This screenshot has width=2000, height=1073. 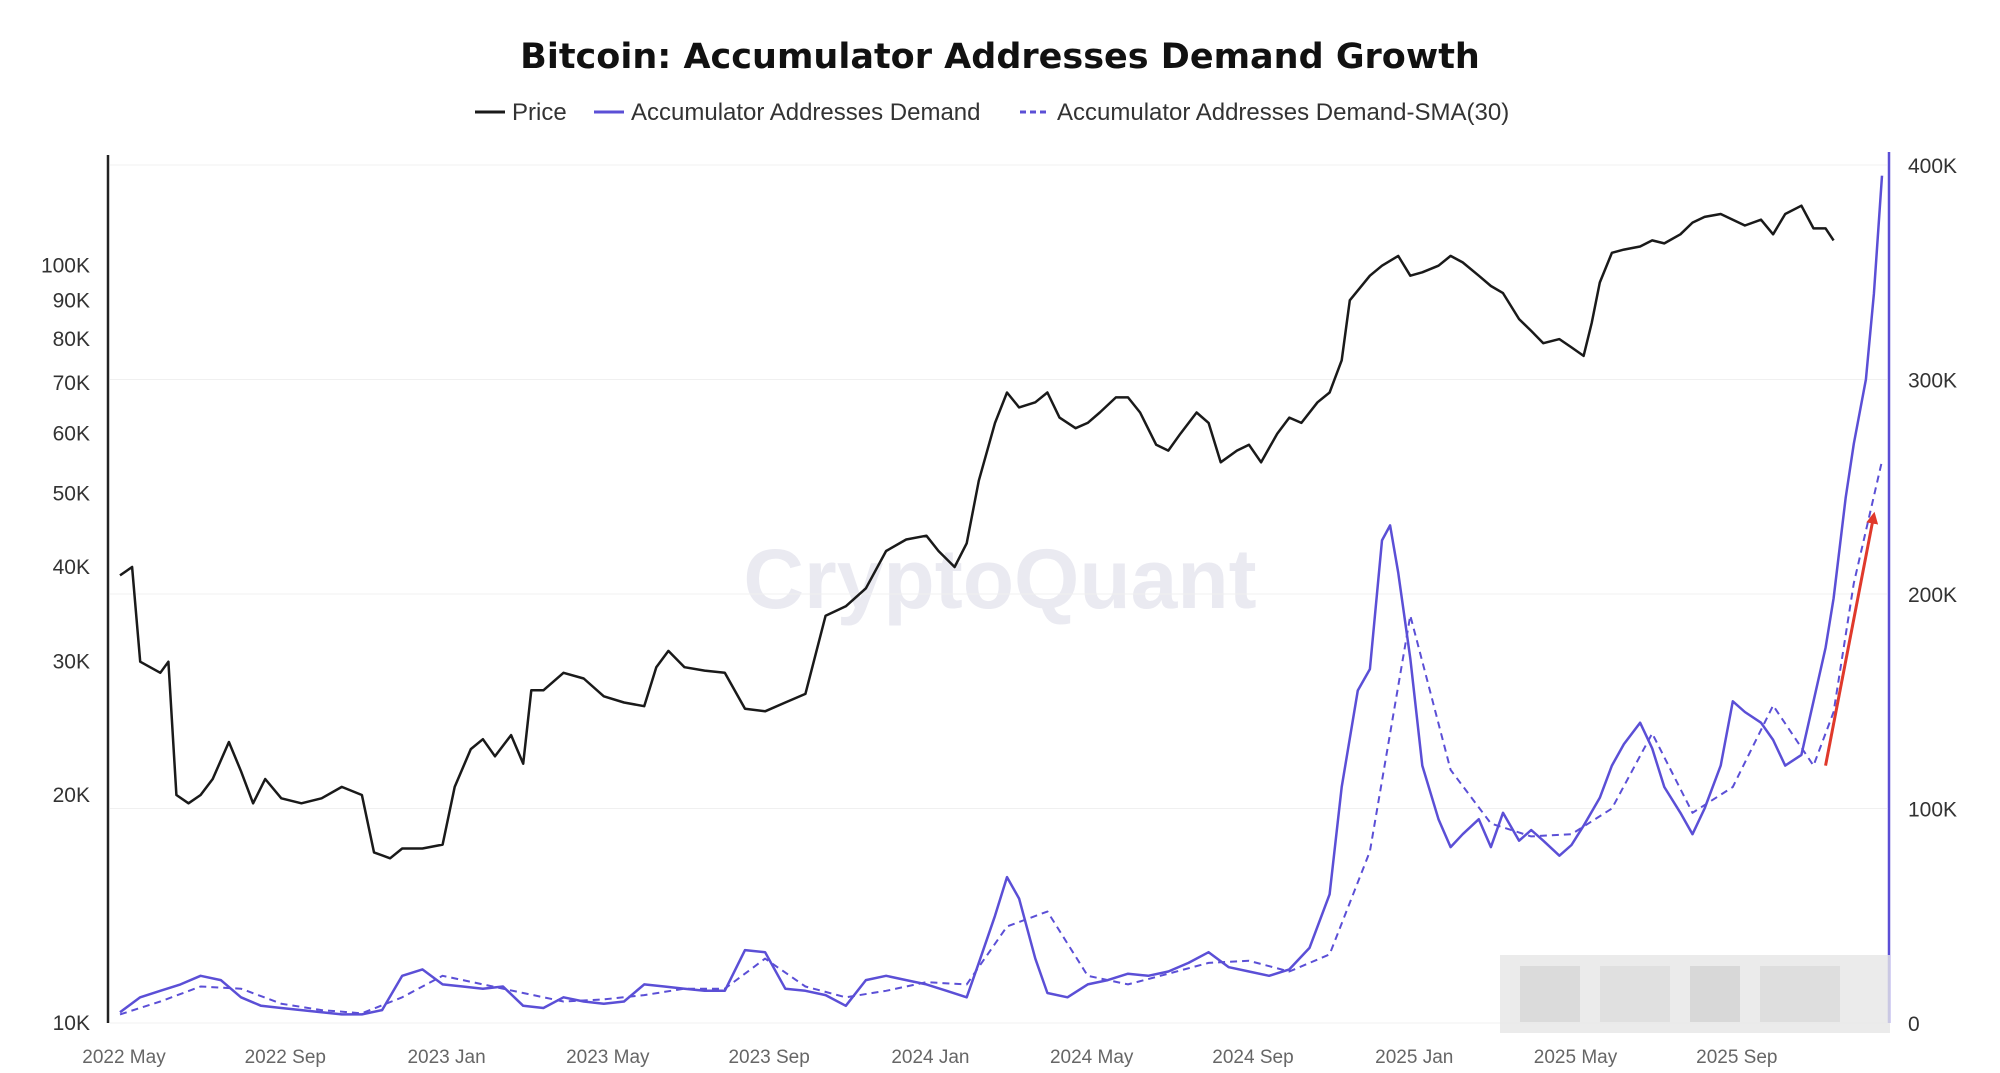 I want to click on y-right-tick-label: 200K, so click(x=1932, y=595).